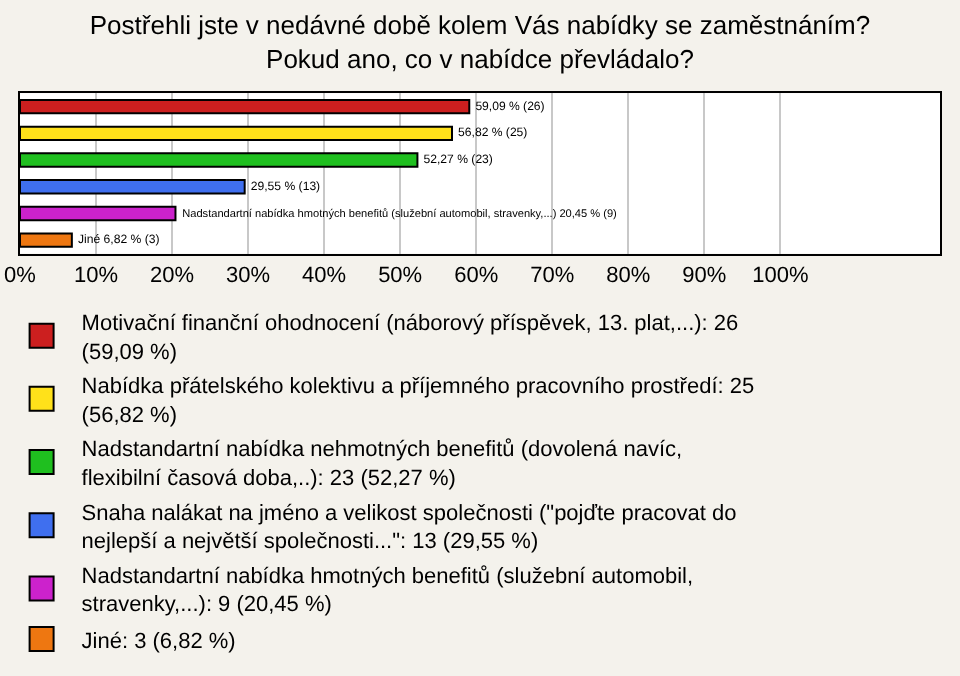 This screenshot has height=676, width=960. What do you see at coordinates (324, 275) in the screenshot?
I see `x-tick-label: 40%` at bounding box center [324, 275].